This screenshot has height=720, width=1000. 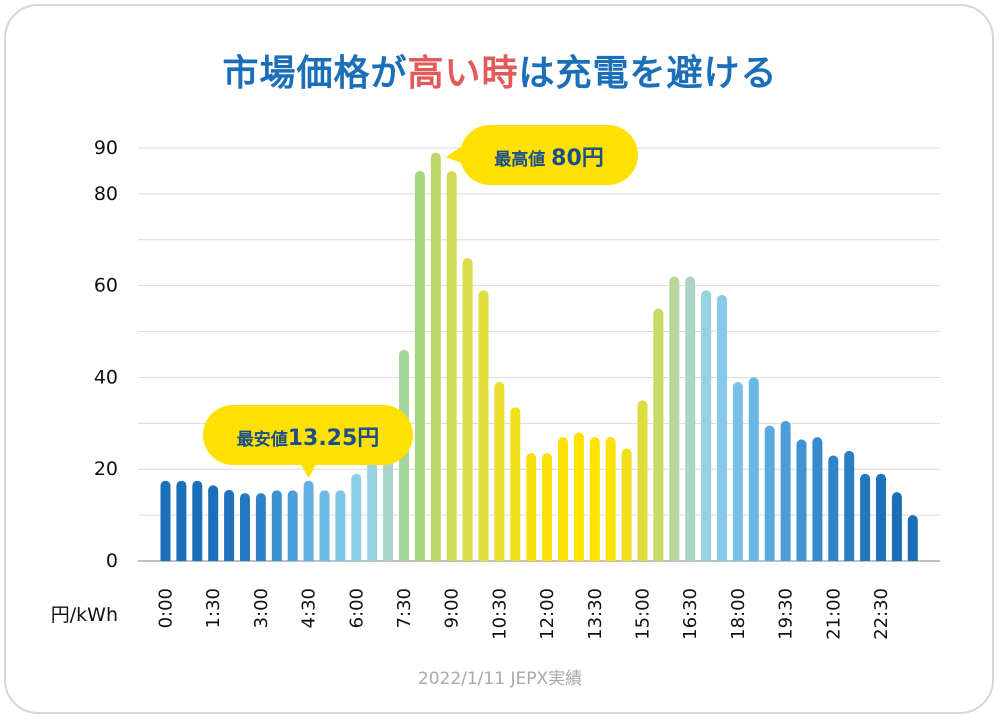 I want to click on x-tick-label: 10:30, so click(x=499, y=614).